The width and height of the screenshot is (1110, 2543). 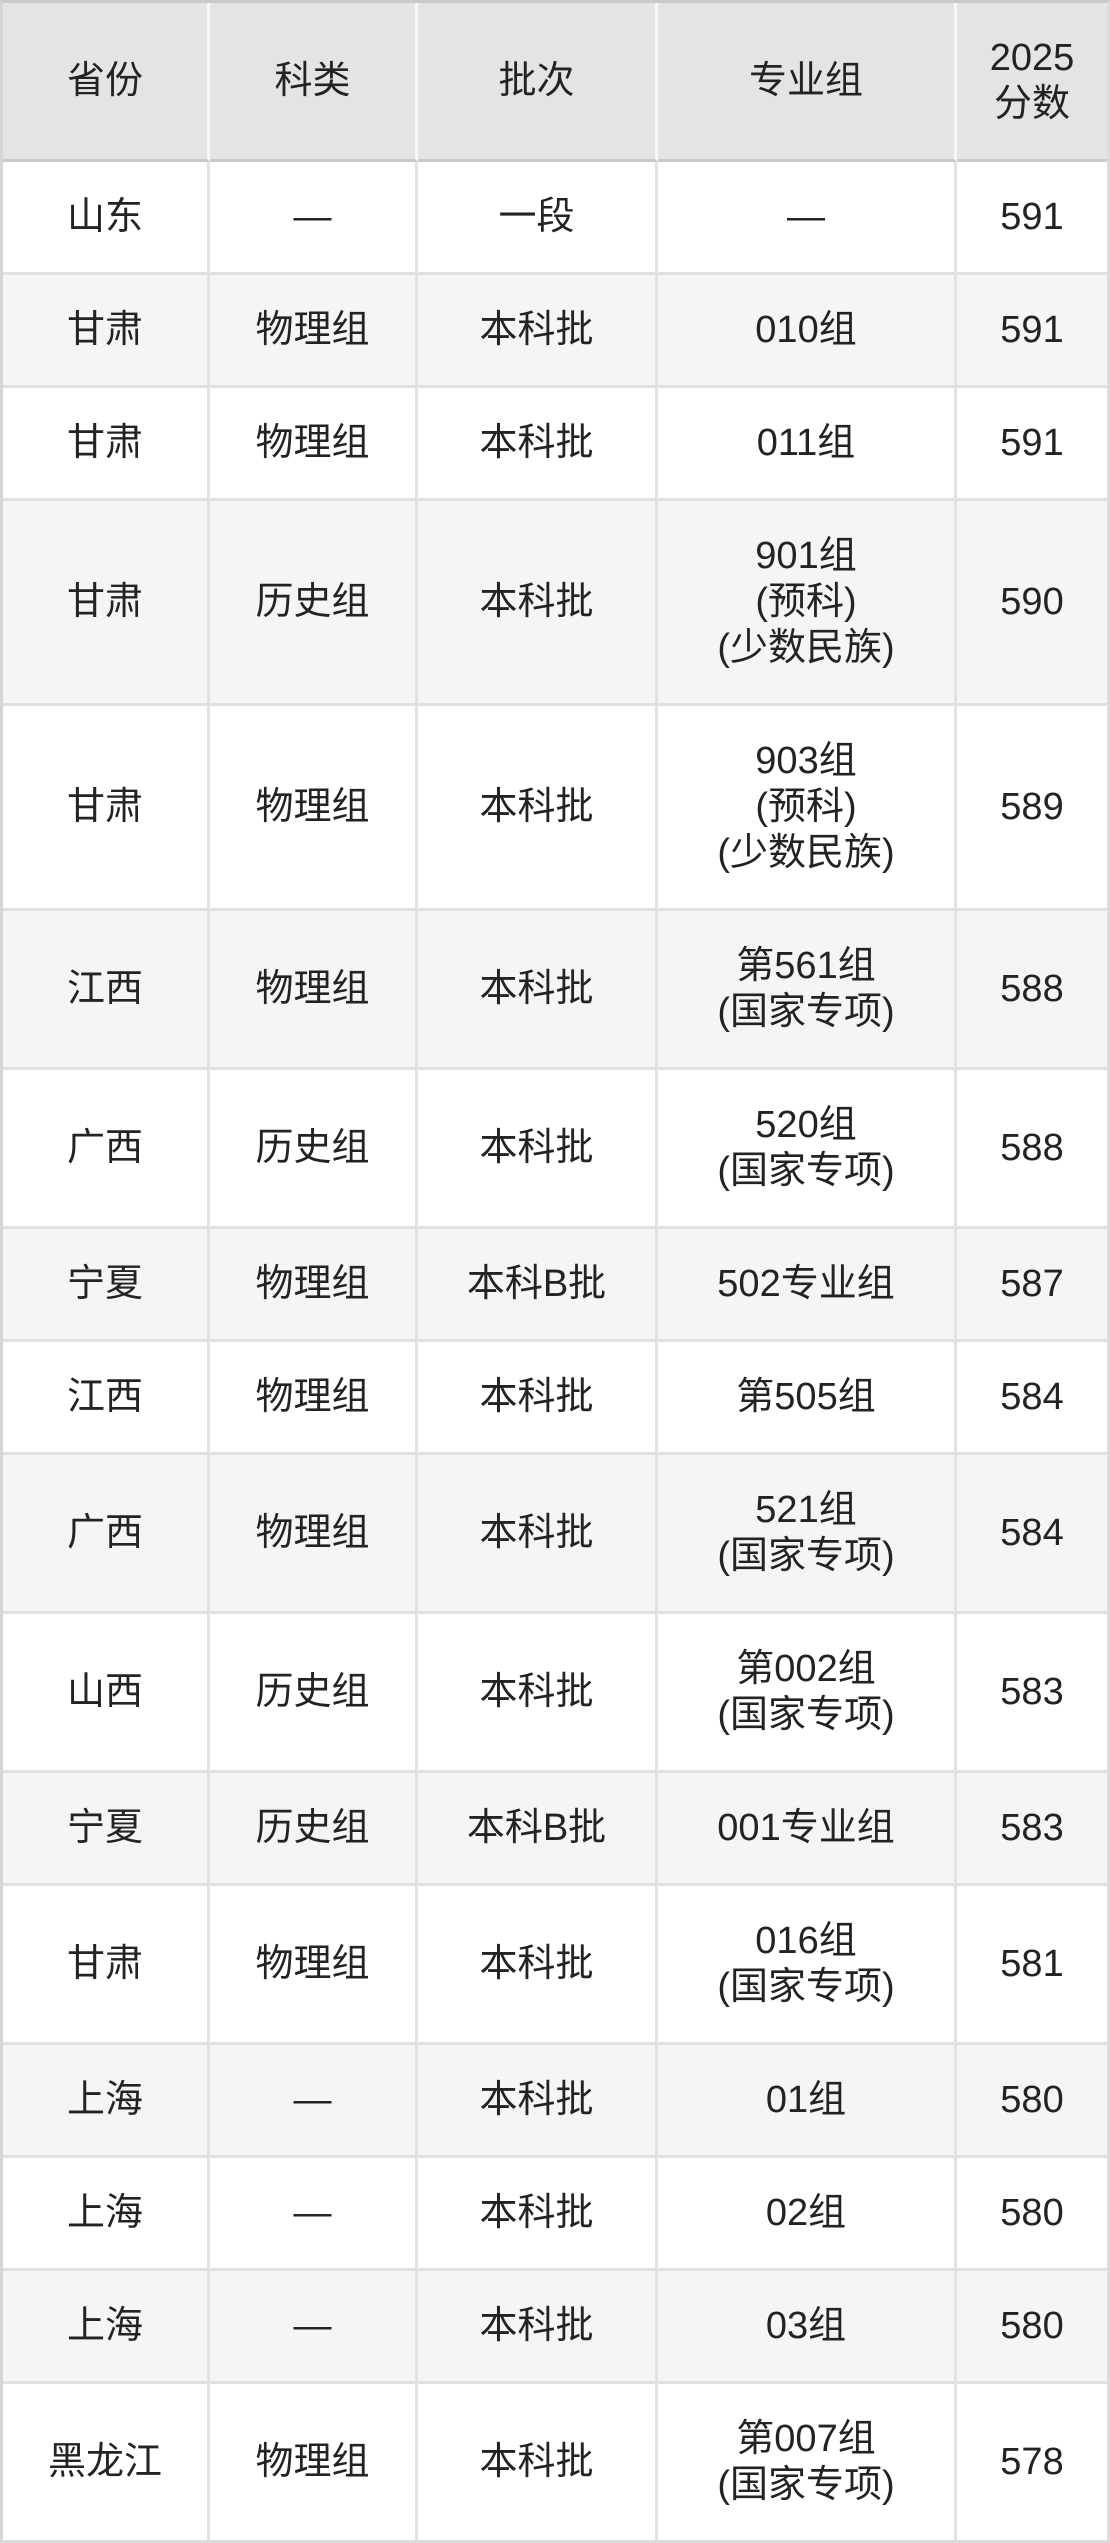 I want to click on table-row: 江西 物理组 本科批 第505组 584, so click(x=555, y=1398).